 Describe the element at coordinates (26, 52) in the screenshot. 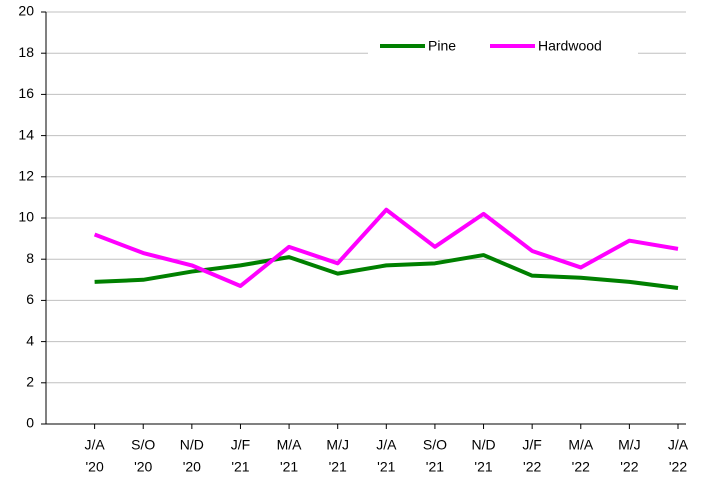

I see `y-tick-label: 18` at that location.